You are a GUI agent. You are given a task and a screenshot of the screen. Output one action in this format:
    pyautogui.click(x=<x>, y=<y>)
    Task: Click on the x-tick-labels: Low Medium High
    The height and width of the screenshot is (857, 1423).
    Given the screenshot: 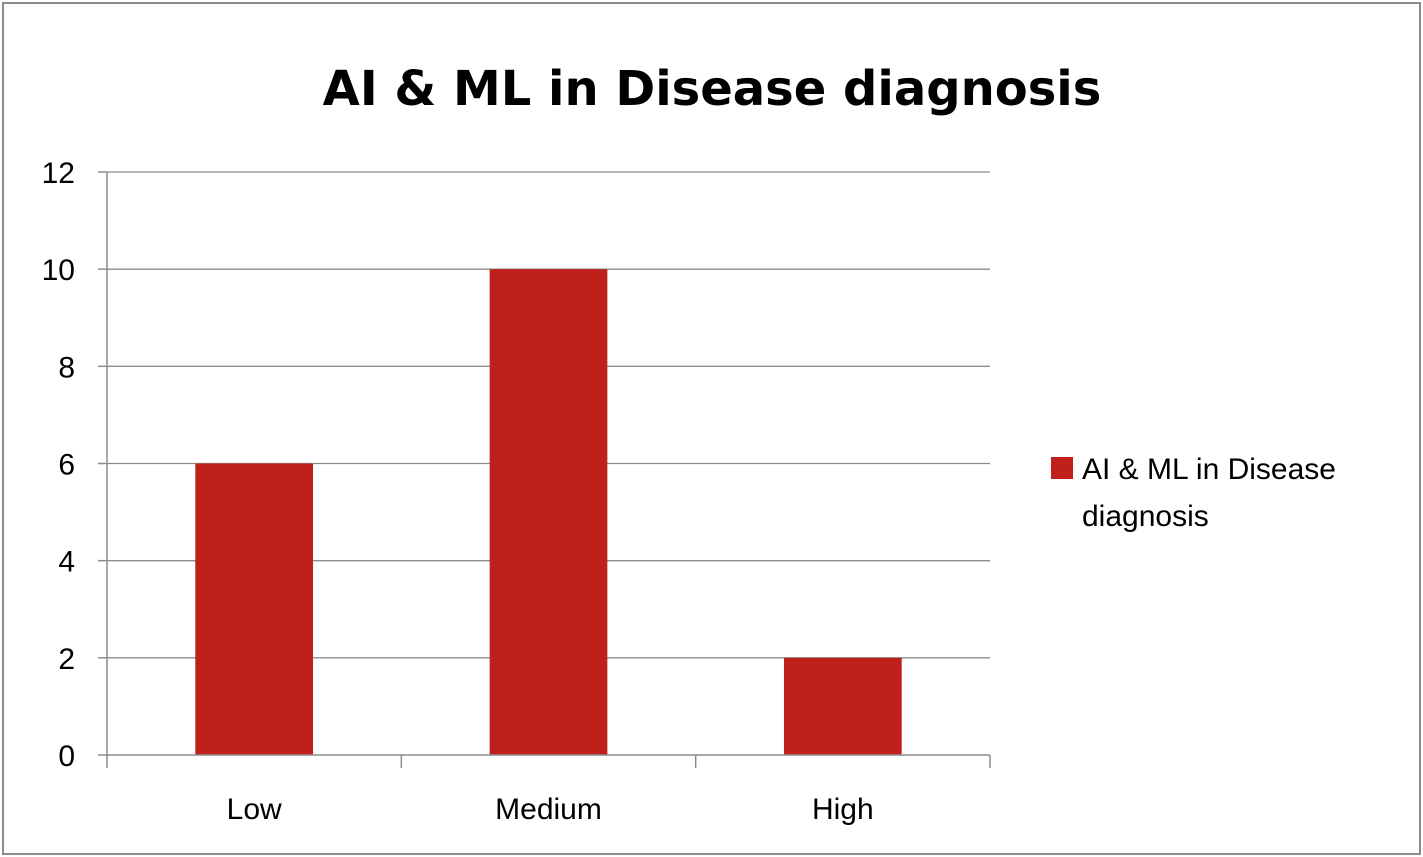 What is the action you would take?
    pyautogui.click(x=550, y=809)
    